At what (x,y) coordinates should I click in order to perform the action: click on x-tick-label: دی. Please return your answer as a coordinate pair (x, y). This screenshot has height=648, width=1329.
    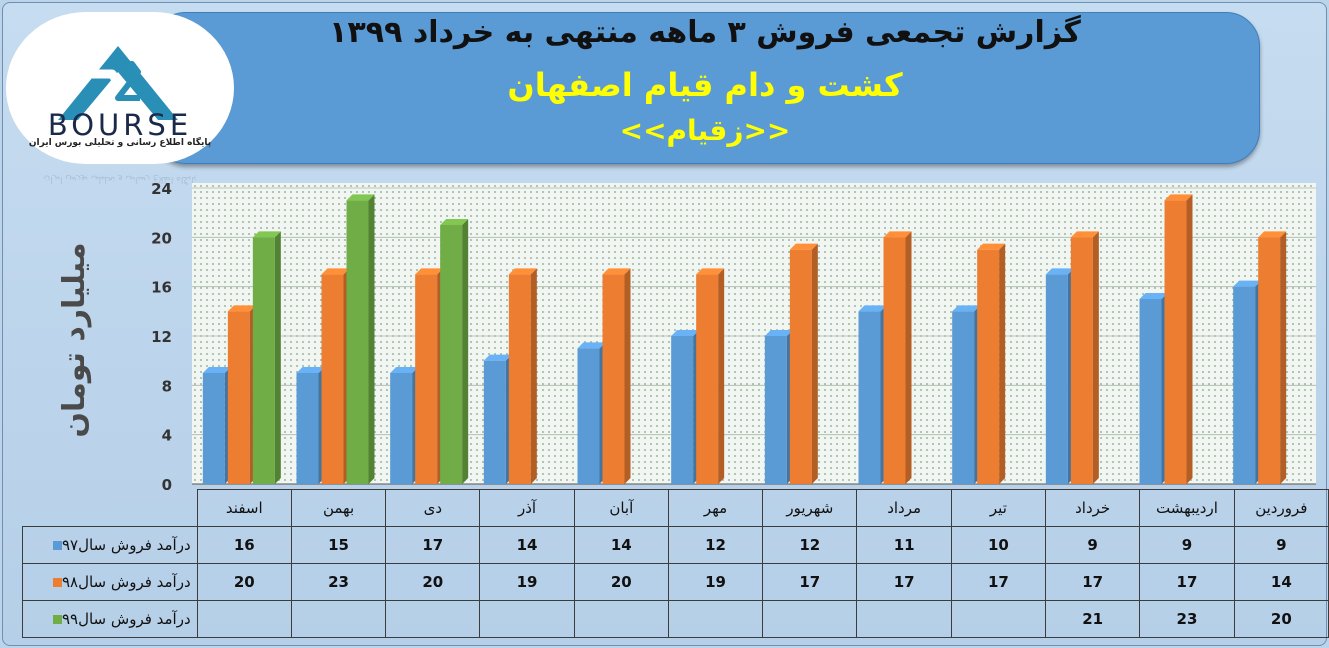
    Looking at the image, I should click on (433, 508).